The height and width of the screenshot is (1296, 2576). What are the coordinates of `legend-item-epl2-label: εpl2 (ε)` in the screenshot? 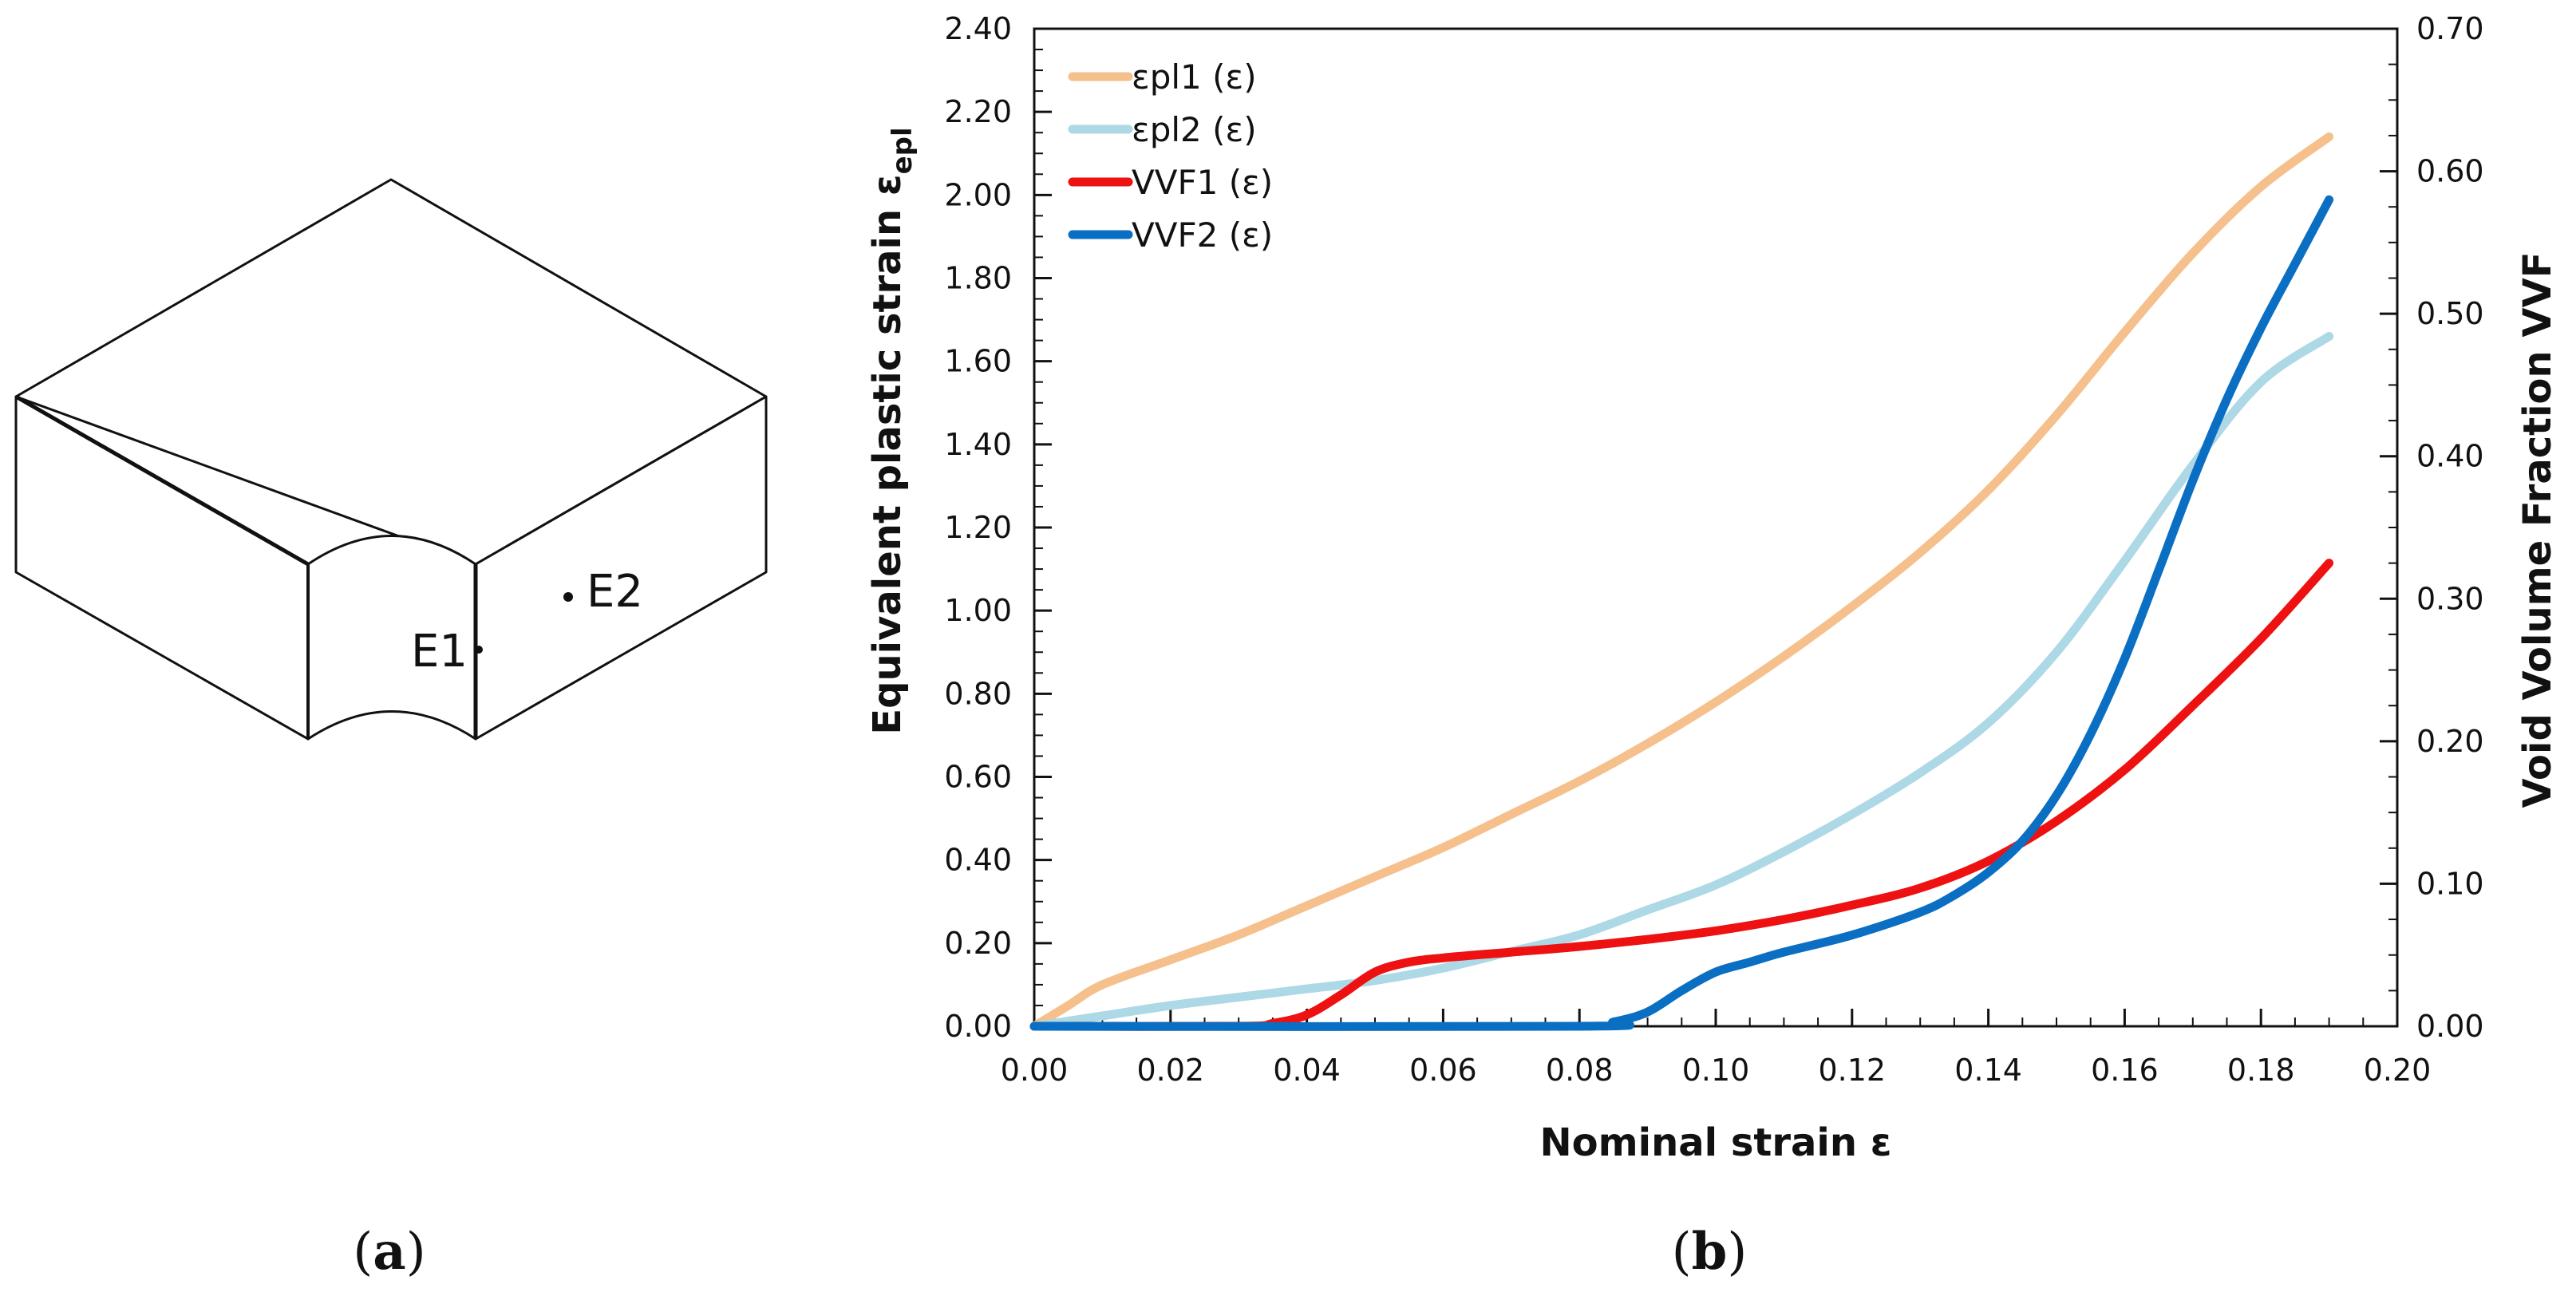 It's located at (1194, 129).